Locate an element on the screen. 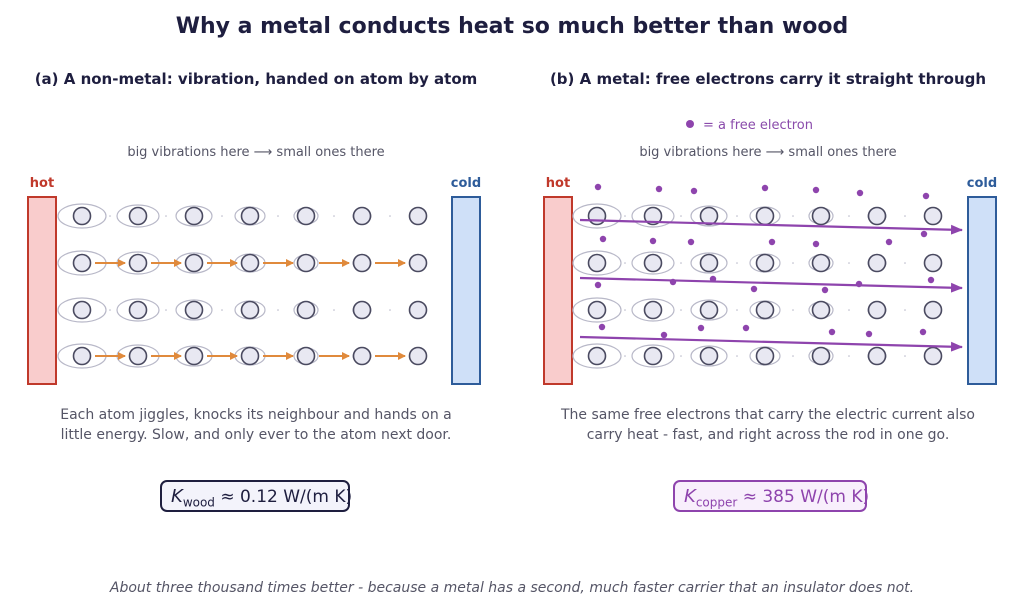  panel-a-cold-label: cold is located at coordinates (466, 183).